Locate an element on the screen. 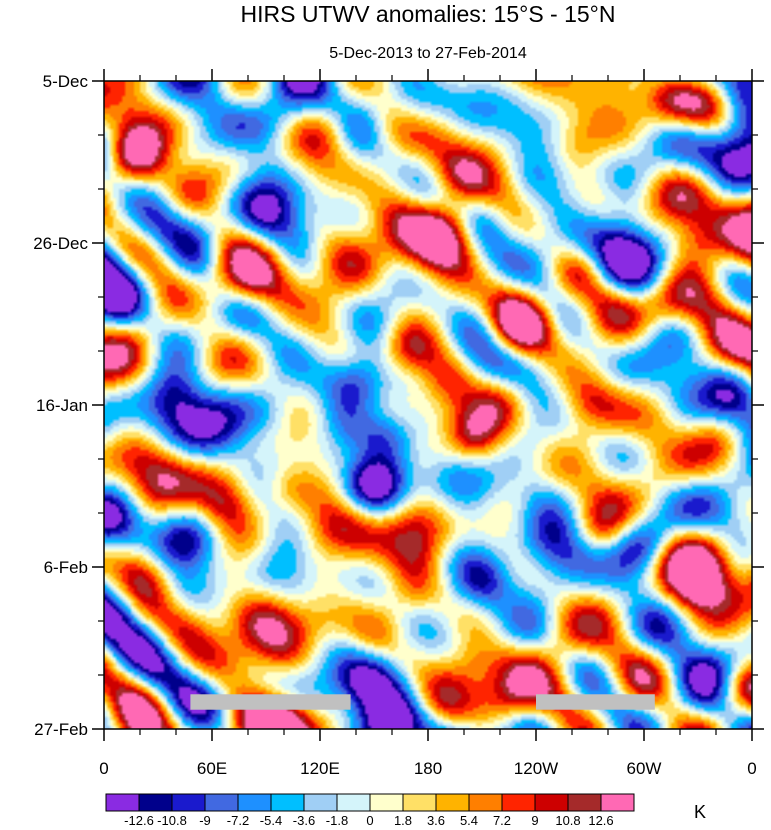 The image size is (771, 830). colorbar-label: 10.8 is located at coordinates (567, 820).